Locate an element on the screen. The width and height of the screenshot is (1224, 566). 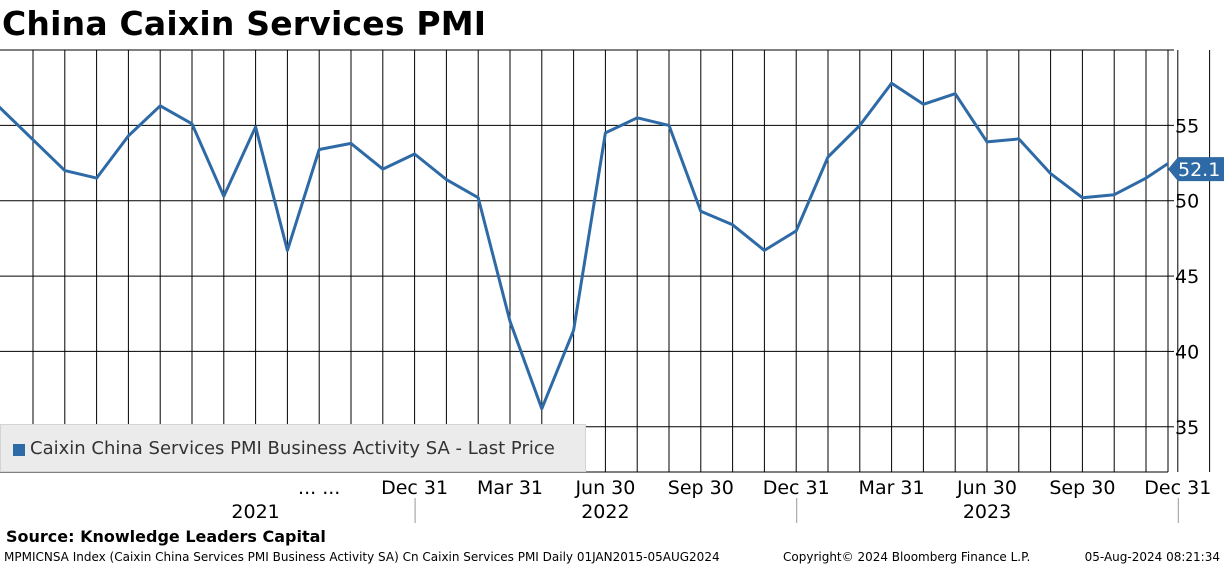
chart-title: China Caixin Services PMI is located at coordinates (244, 23).